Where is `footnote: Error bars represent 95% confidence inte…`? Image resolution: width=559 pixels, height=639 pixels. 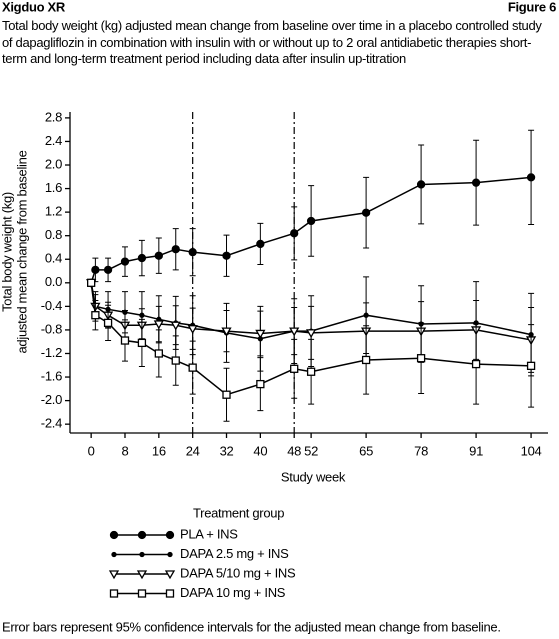 footnote: Error bars represent 95% confidence inte… is located at coordinates (251, 626).